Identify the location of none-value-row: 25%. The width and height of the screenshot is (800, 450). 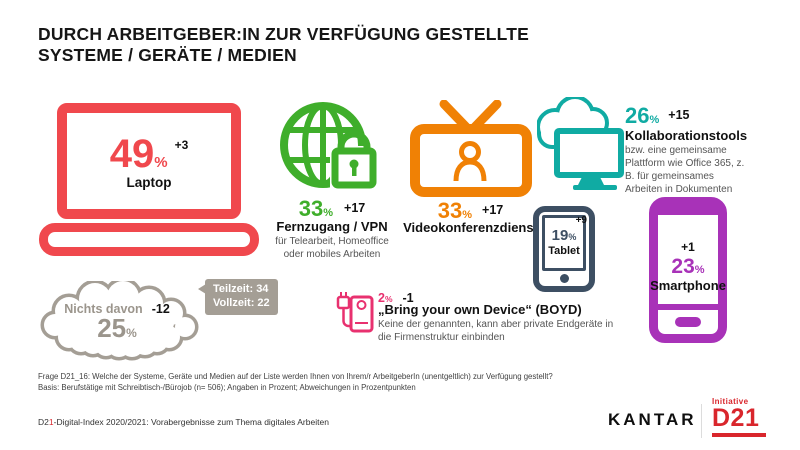
(117, 328).